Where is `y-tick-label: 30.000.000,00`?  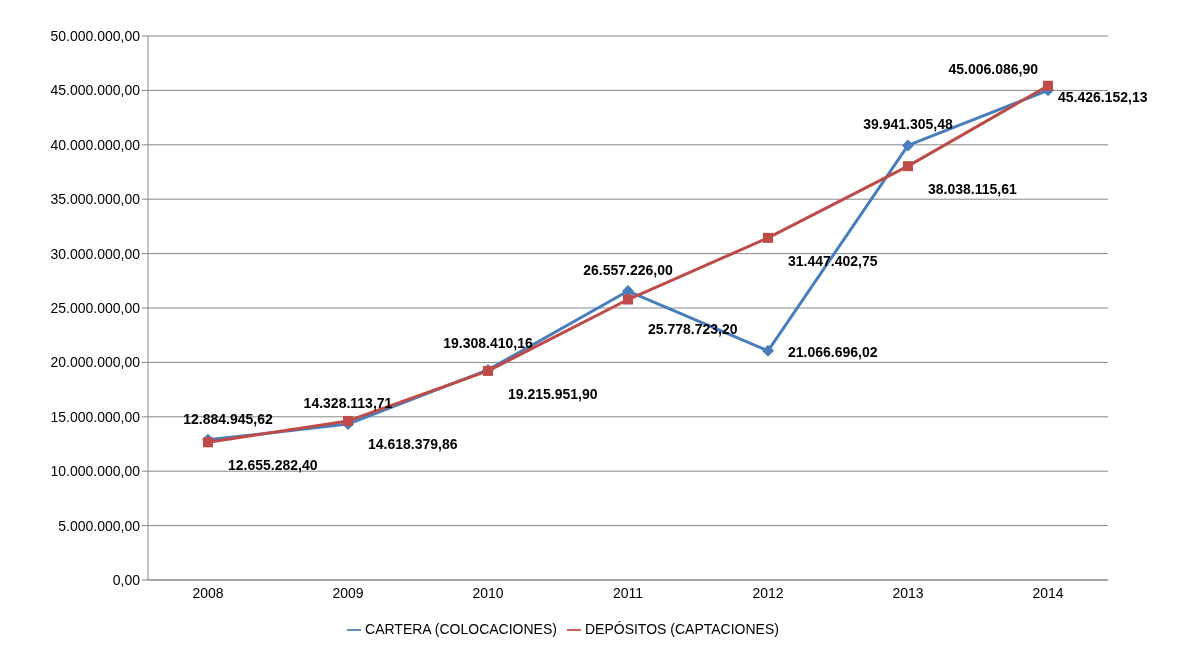
y-tick-label: 30.000.000,00 is located at coordinates (95, 253).